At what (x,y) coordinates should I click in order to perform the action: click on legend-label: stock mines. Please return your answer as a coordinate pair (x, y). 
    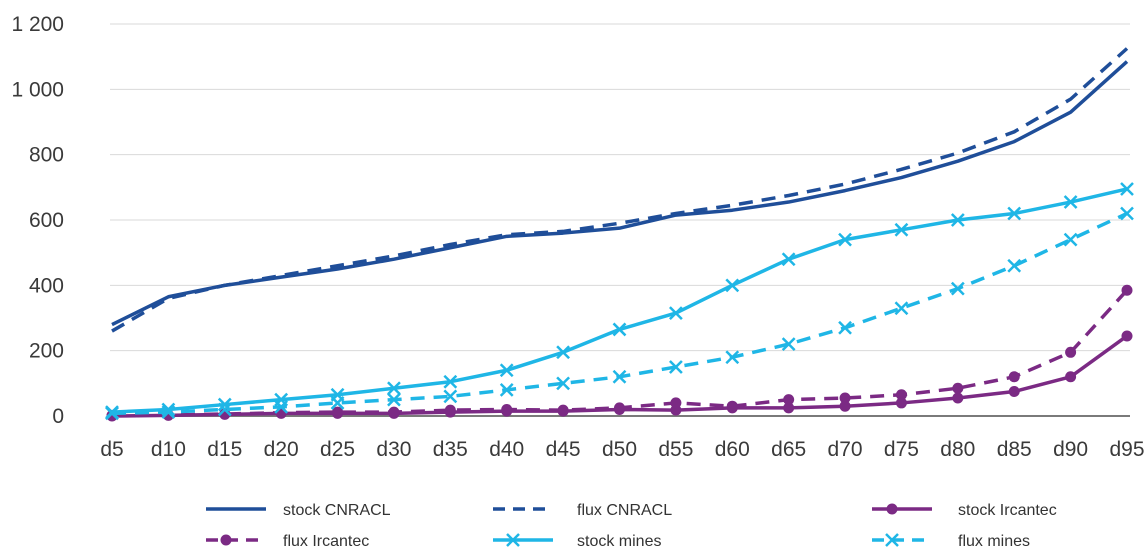
    Looking at the image, I should click on (619, 541).